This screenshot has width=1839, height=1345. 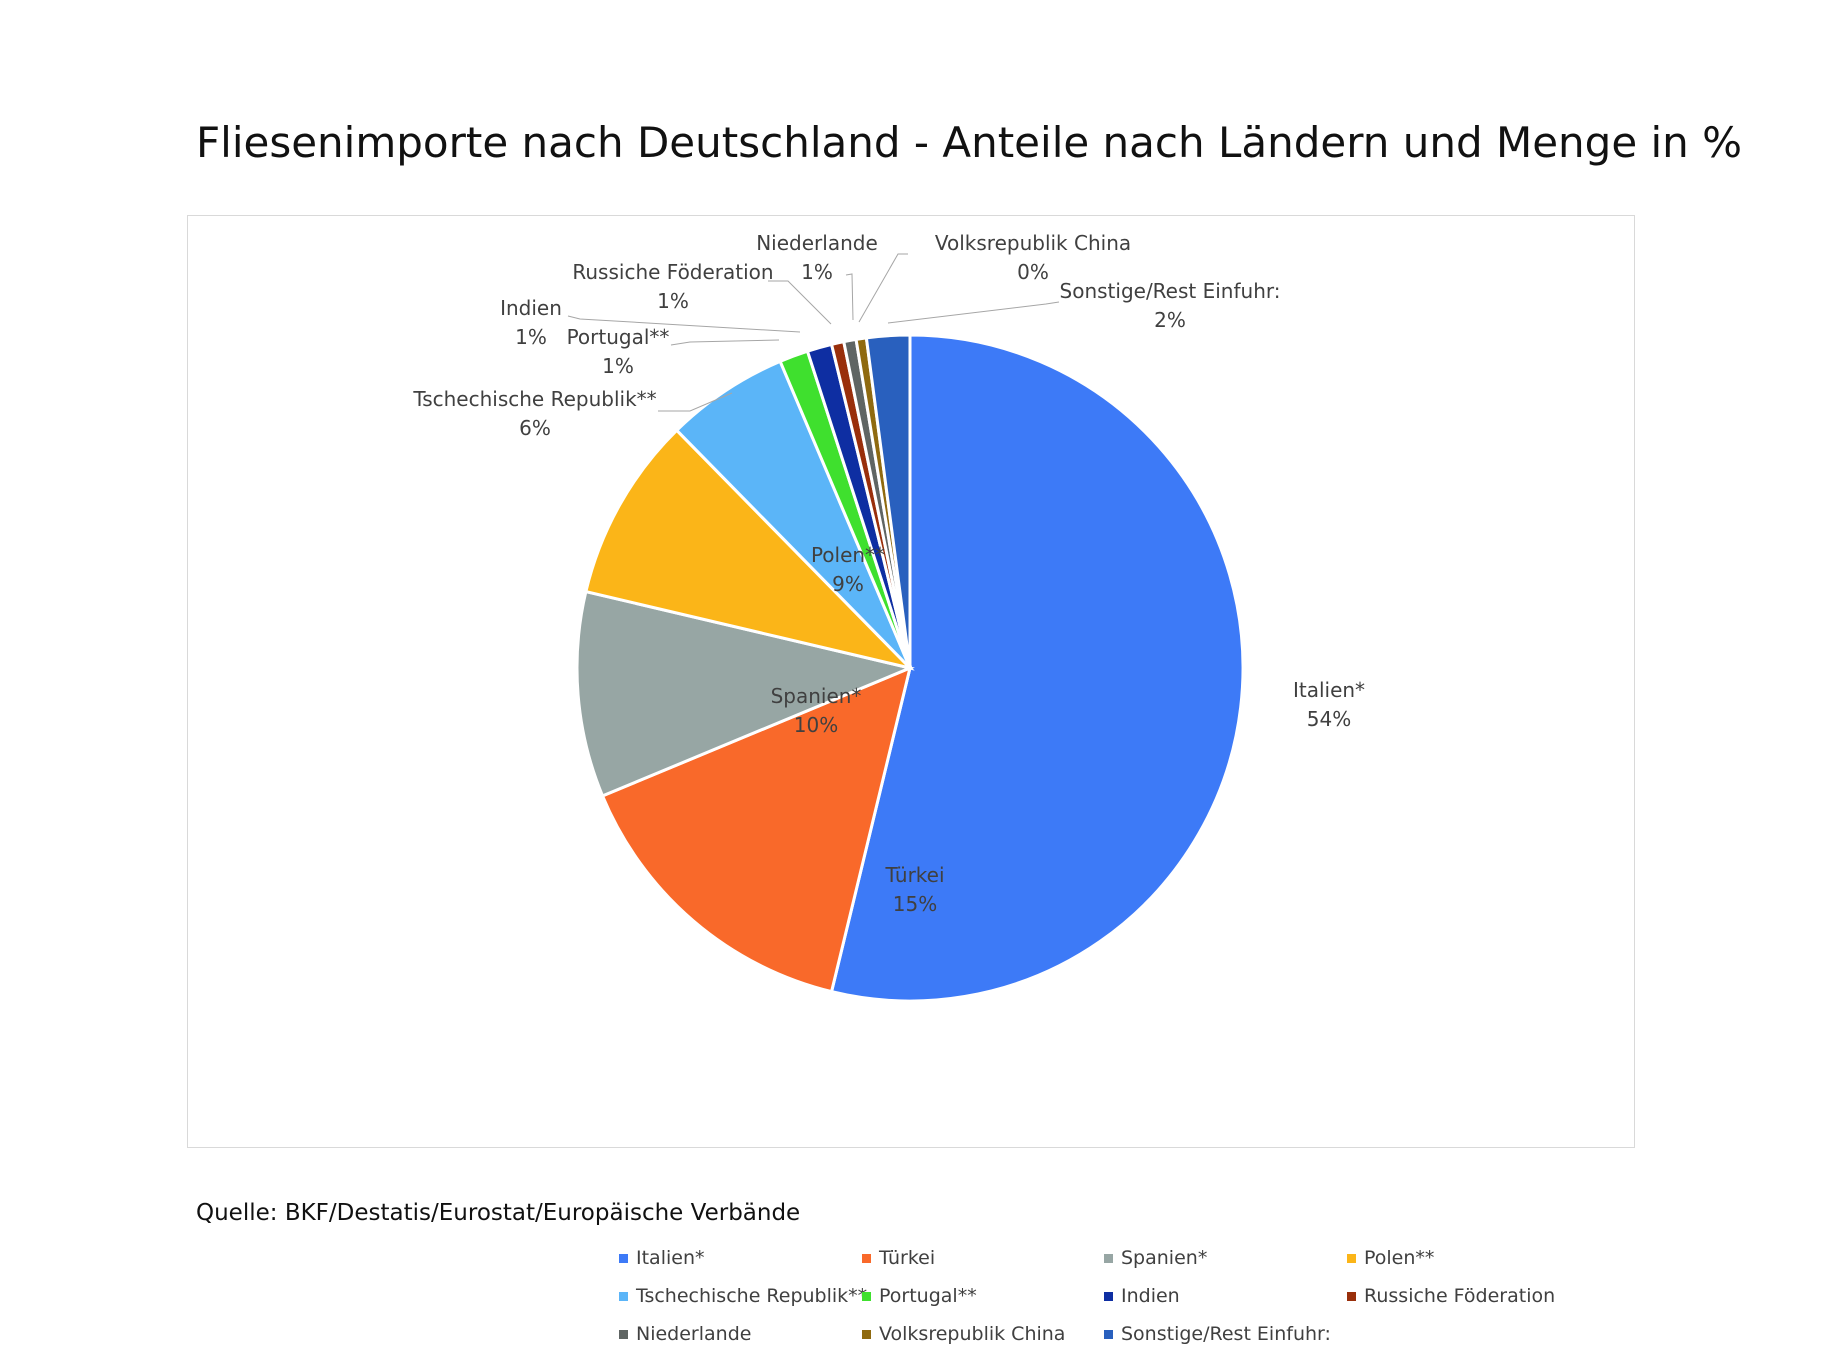 What do you see at coordinates (1164, 1258) in the screenshot?
I see `legend-label: Spanien*` at bounding box center [1164, 1258].